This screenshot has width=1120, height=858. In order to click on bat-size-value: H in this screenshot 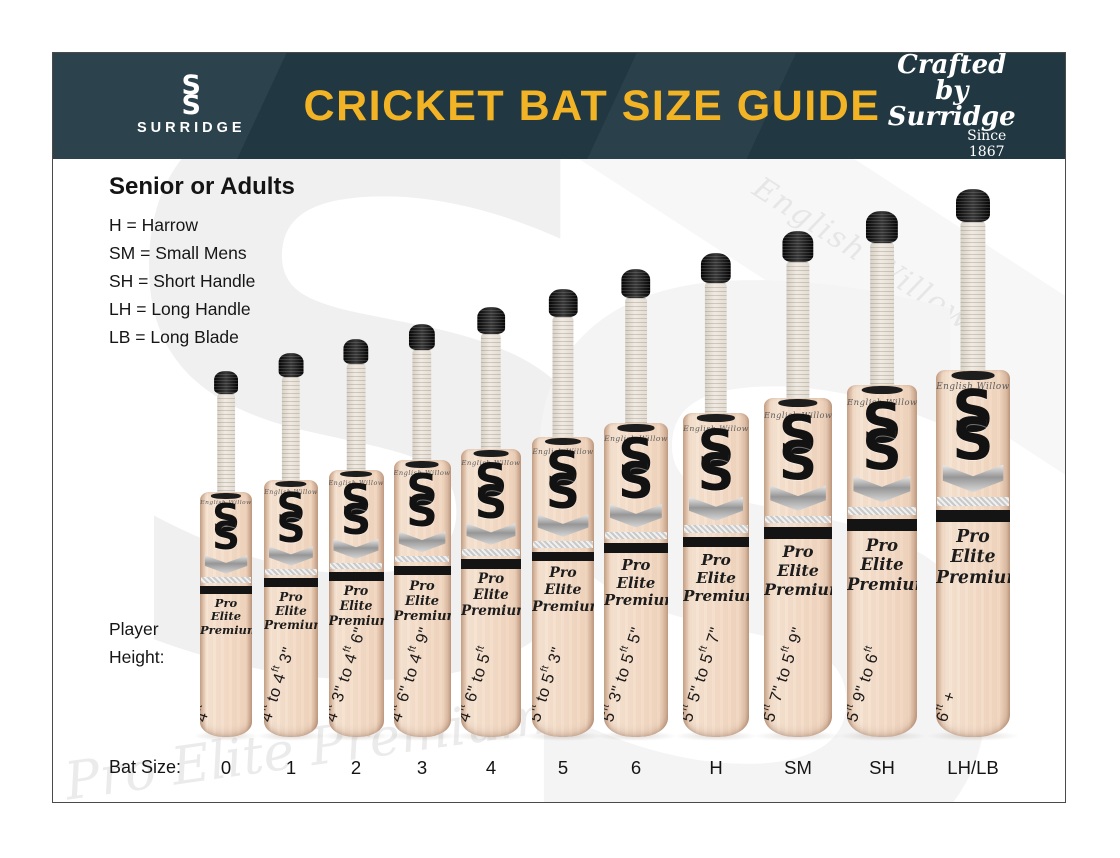, I will do `click(716, 767)`.